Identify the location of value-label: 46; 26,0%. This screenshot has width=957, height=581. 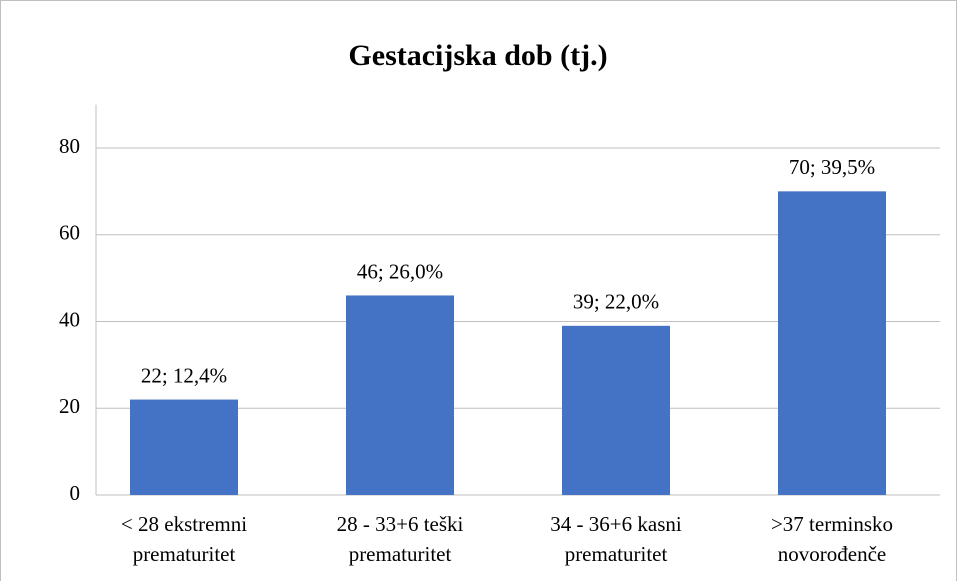
(400, 271).